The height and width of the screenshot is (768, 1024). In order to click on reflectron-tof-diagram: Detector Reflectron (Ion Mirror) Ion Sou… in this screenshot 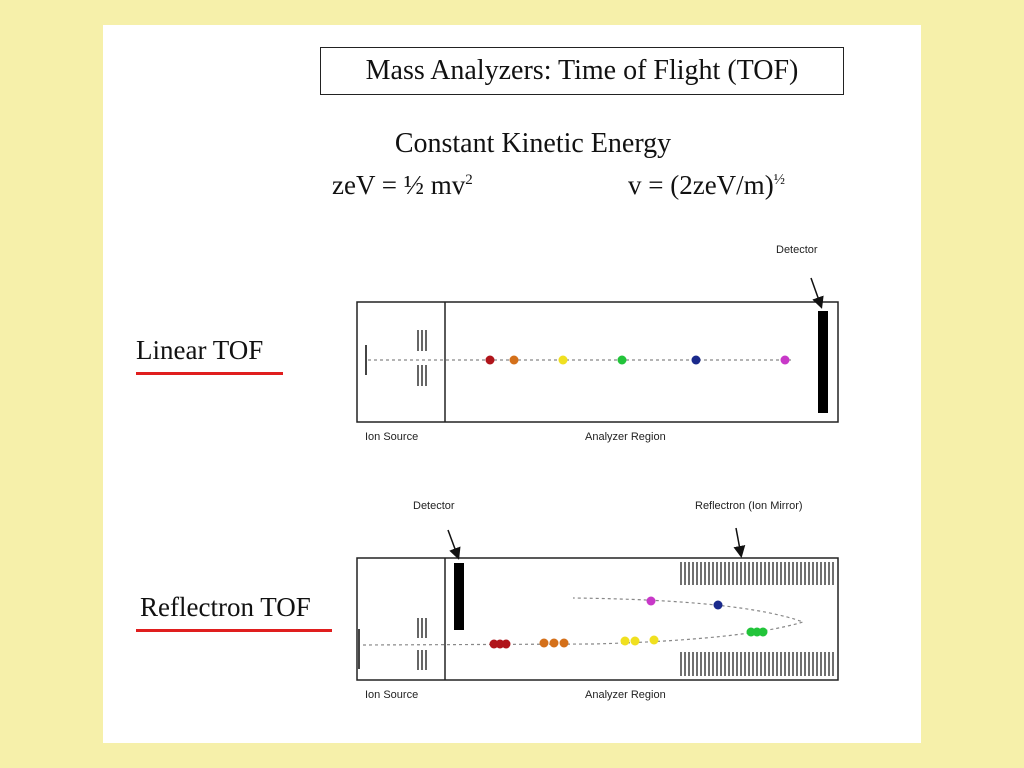, I will do `click(597, 600)`.